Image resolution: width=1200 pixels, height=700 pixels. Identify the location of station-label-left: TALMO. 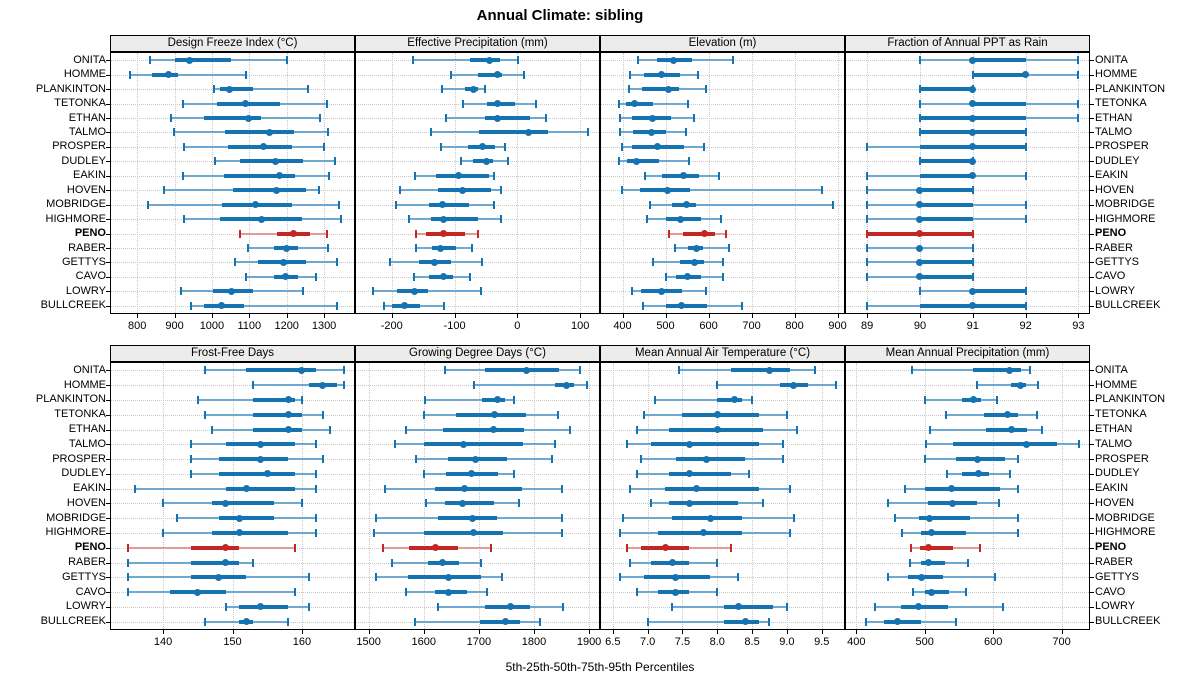
(87, 443).